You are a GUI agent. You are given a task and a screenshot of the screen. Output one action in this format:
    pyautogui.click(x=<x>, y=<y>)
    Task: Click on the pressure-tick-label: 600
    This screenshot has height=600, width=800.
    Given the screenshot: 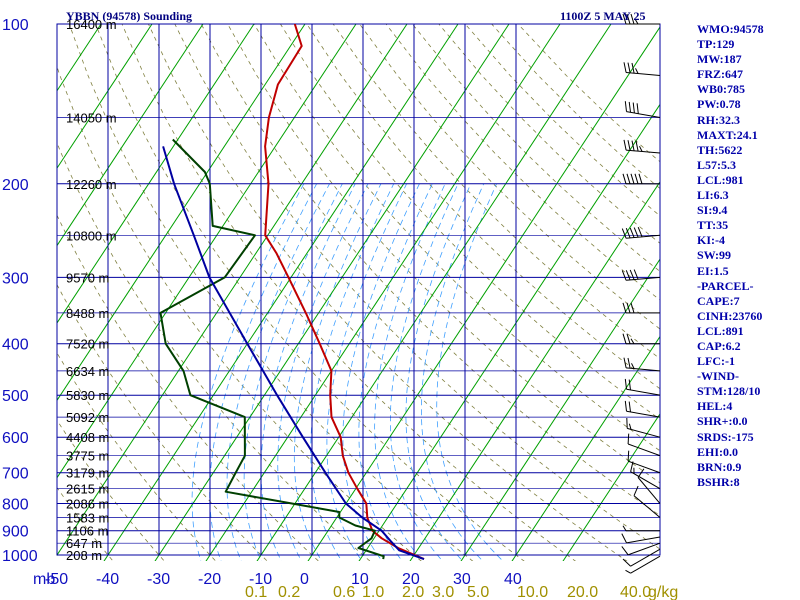 What is the action you would take?
    pyautogui.click(x=15, y=438)
    